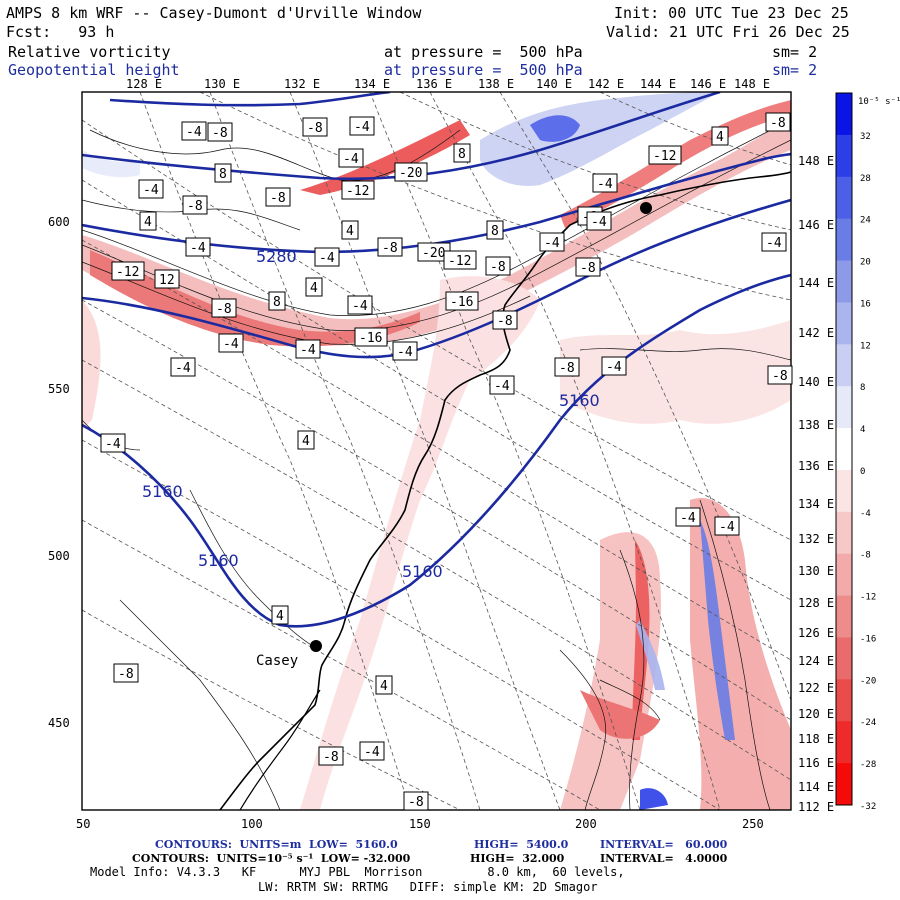  I want to click on colorbar-tick-label: 16, so click(865, 304).